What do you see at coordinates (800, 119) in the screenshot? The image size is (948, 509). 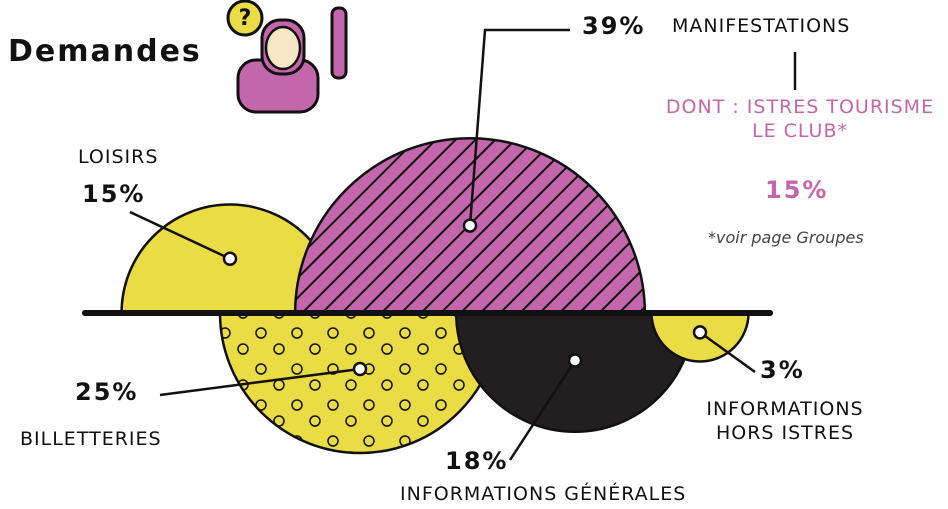 I see `sub-note: DONT : ISTRES TOURISME LE CLUB*` at bounding box center [800, 119].